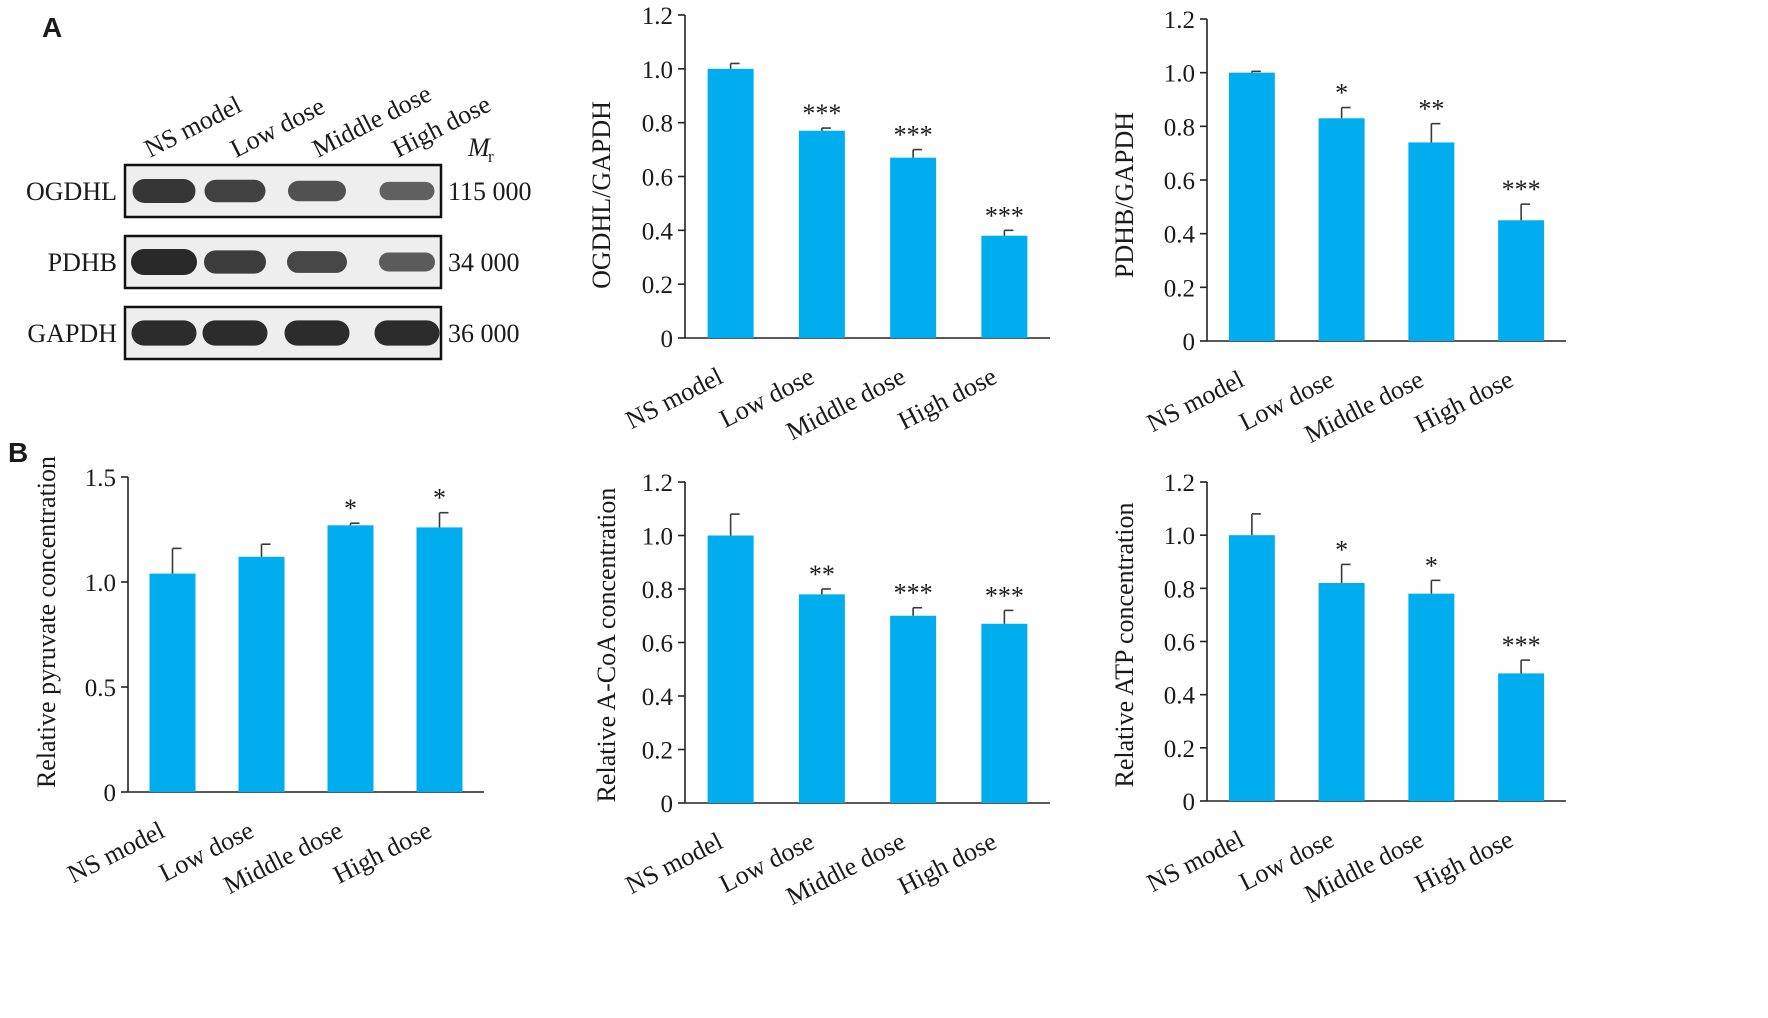 Image resolution: width=1768 pixels, height=1018 pixels. Describe the element at coordinates (100, 688) in the screenshot. I see `y-tick-label: 0.5` at that location.